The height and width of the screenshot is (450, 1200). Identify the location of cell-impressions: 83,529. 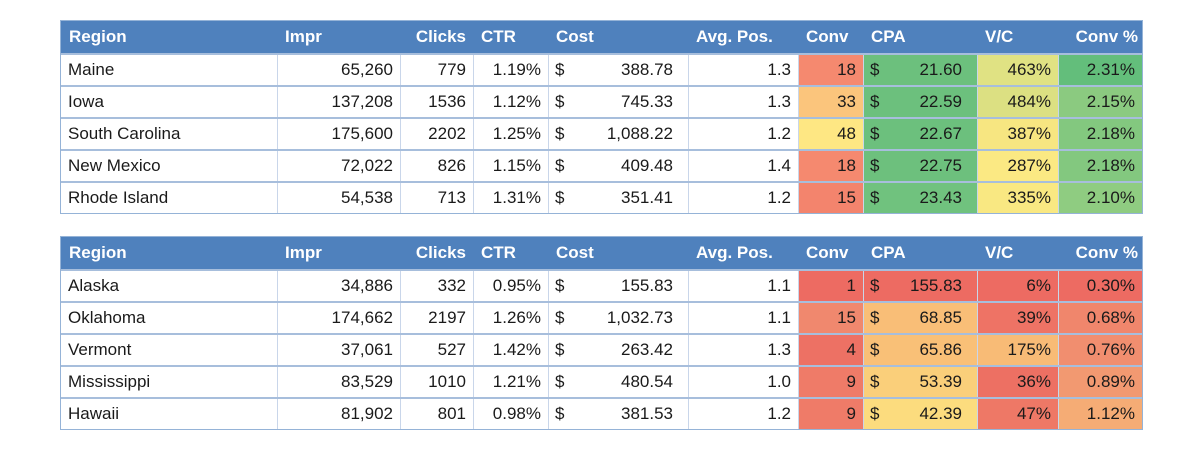
(338, 382).